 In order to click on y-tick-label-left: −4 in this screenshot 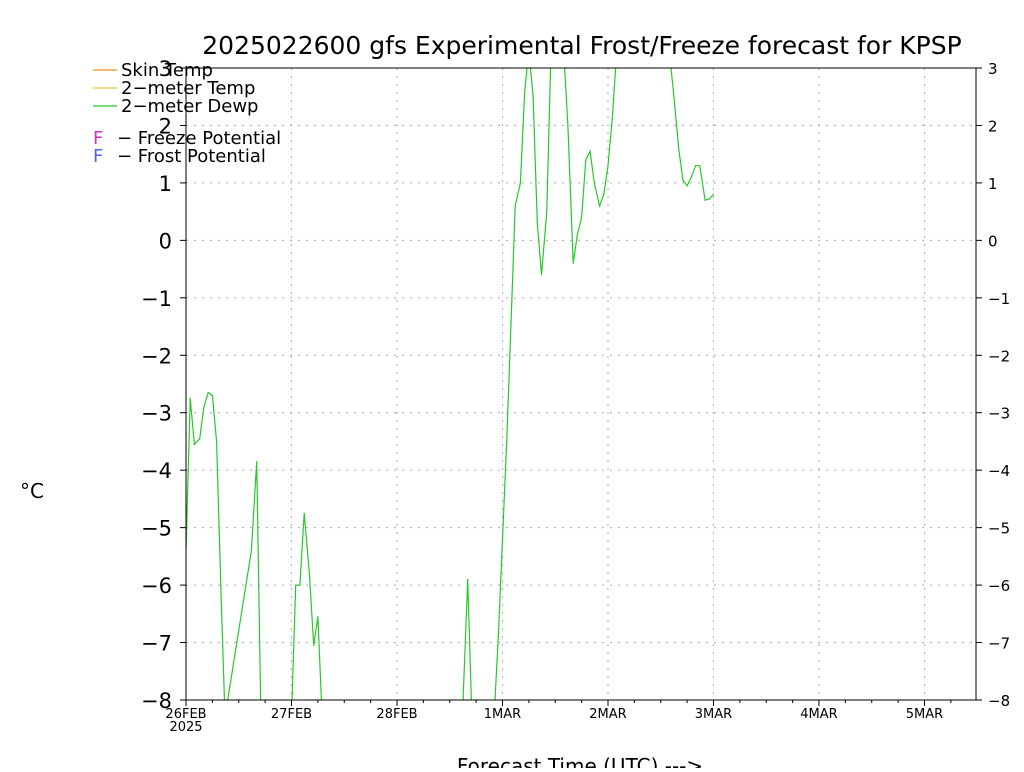, I will do `click(156, 471)`.